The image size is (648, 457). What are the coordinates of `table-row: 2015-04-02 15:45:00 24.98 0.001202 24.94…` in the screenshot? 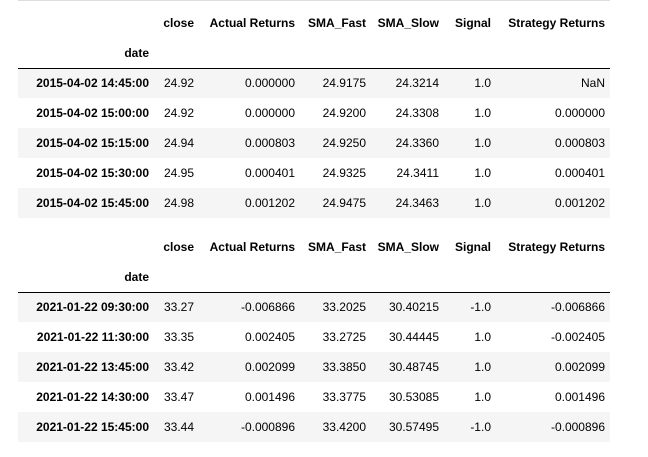 It's located at (314, 203).